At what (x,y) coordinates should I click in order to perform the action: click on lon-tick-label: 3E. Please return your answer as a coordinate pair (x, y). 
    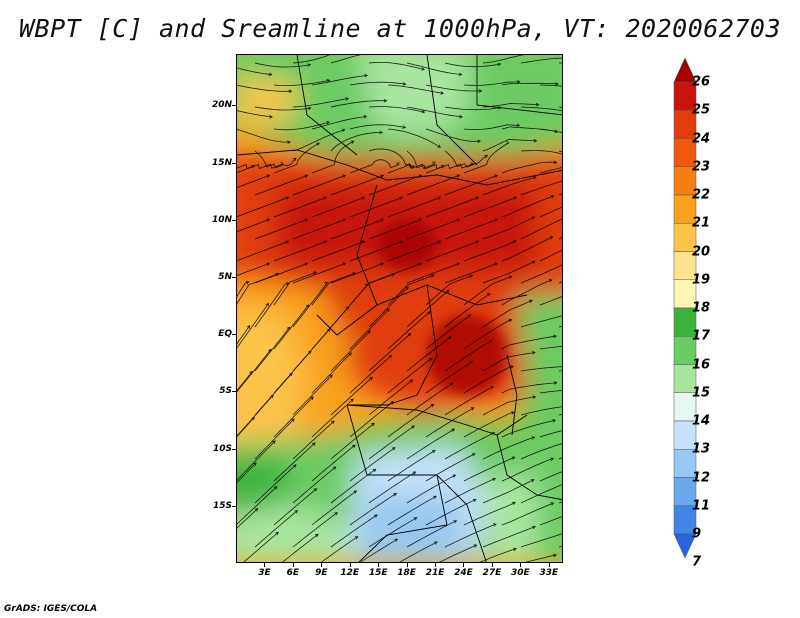
    Looking at the image, I should click on (264, 573).